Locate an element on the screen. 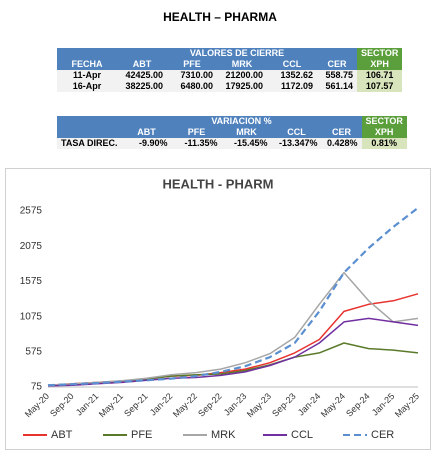 This screenshot has width=440, height=454. x-tick-label: Sep-22 is located at coordinates (210, 405).